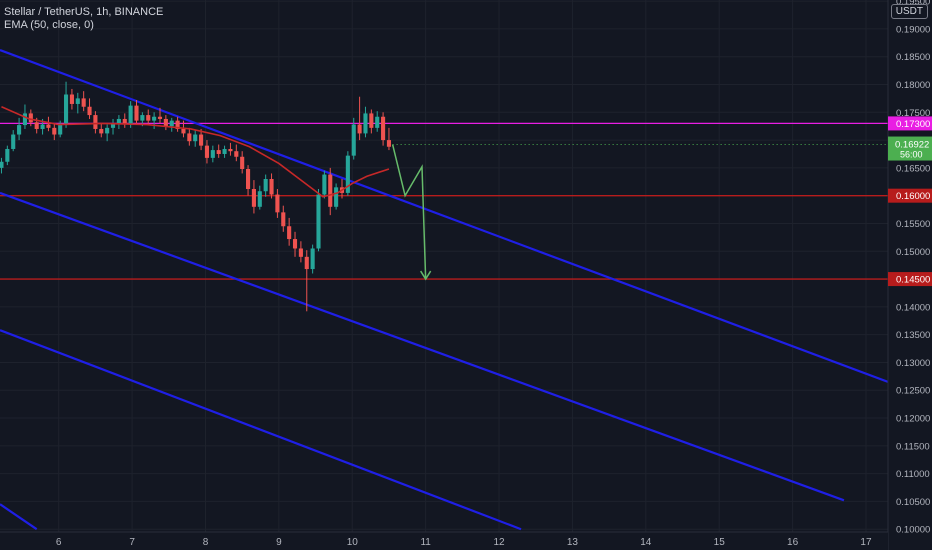 Image resolution: width=932 pixels, height=550 pixels. Describe the element at coordinates (132, 542) in the screenshot. I see `x-tick-label: 7` at that location.